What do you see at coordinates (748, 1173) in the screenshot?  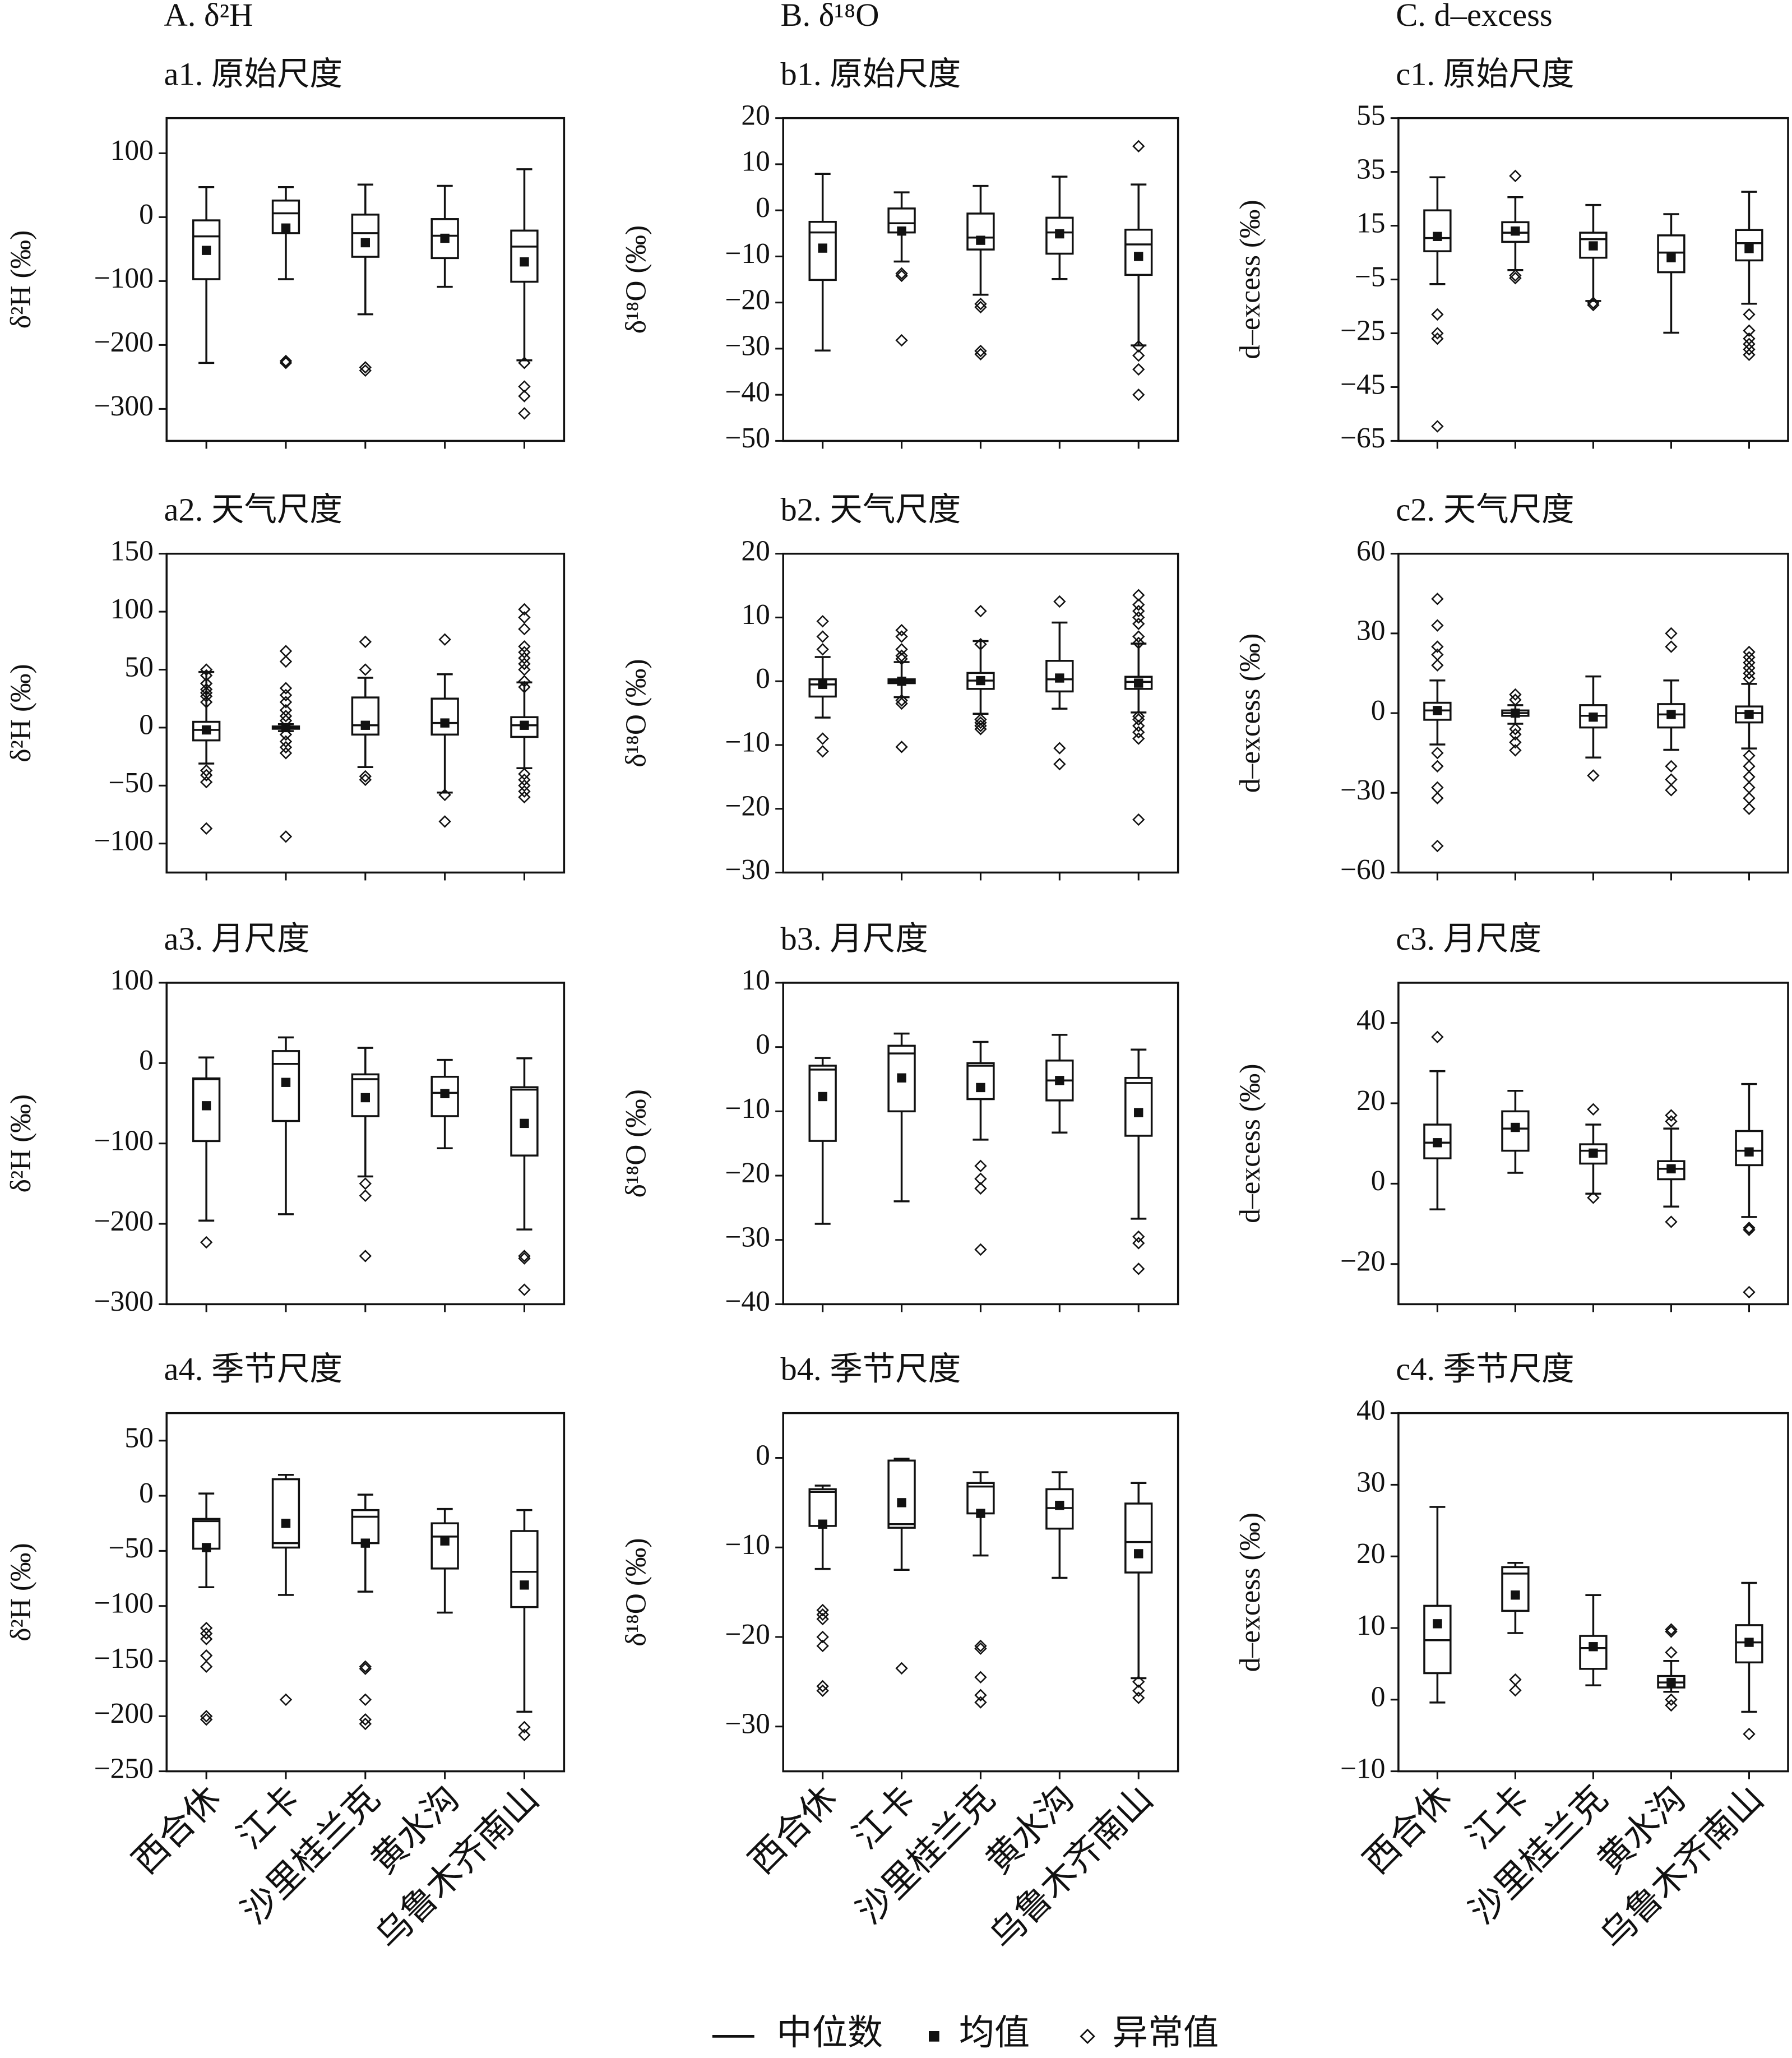 I see `y-tick-label: −20` at bounding box center [748, 1173].